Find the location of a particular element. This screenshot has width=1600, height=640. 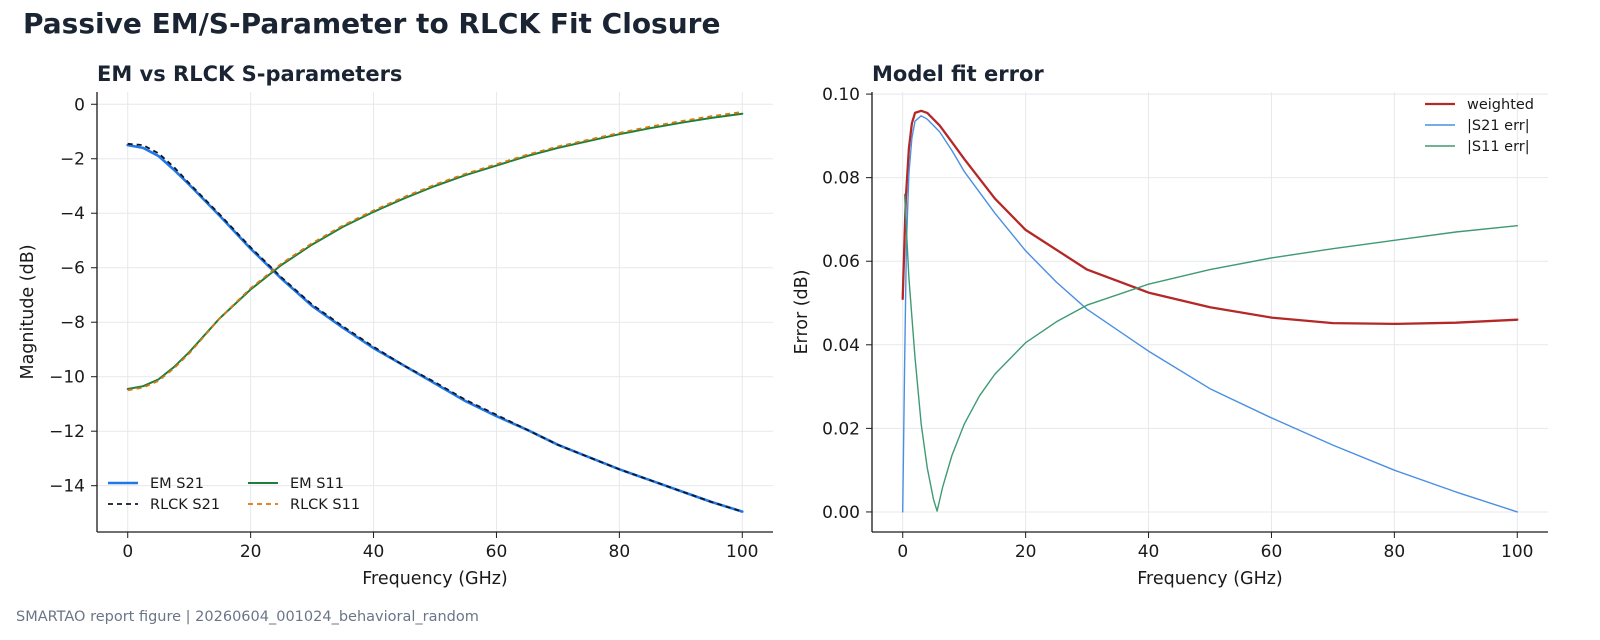

legend-label: RLCK S11 is located at coordinates (325, 505).